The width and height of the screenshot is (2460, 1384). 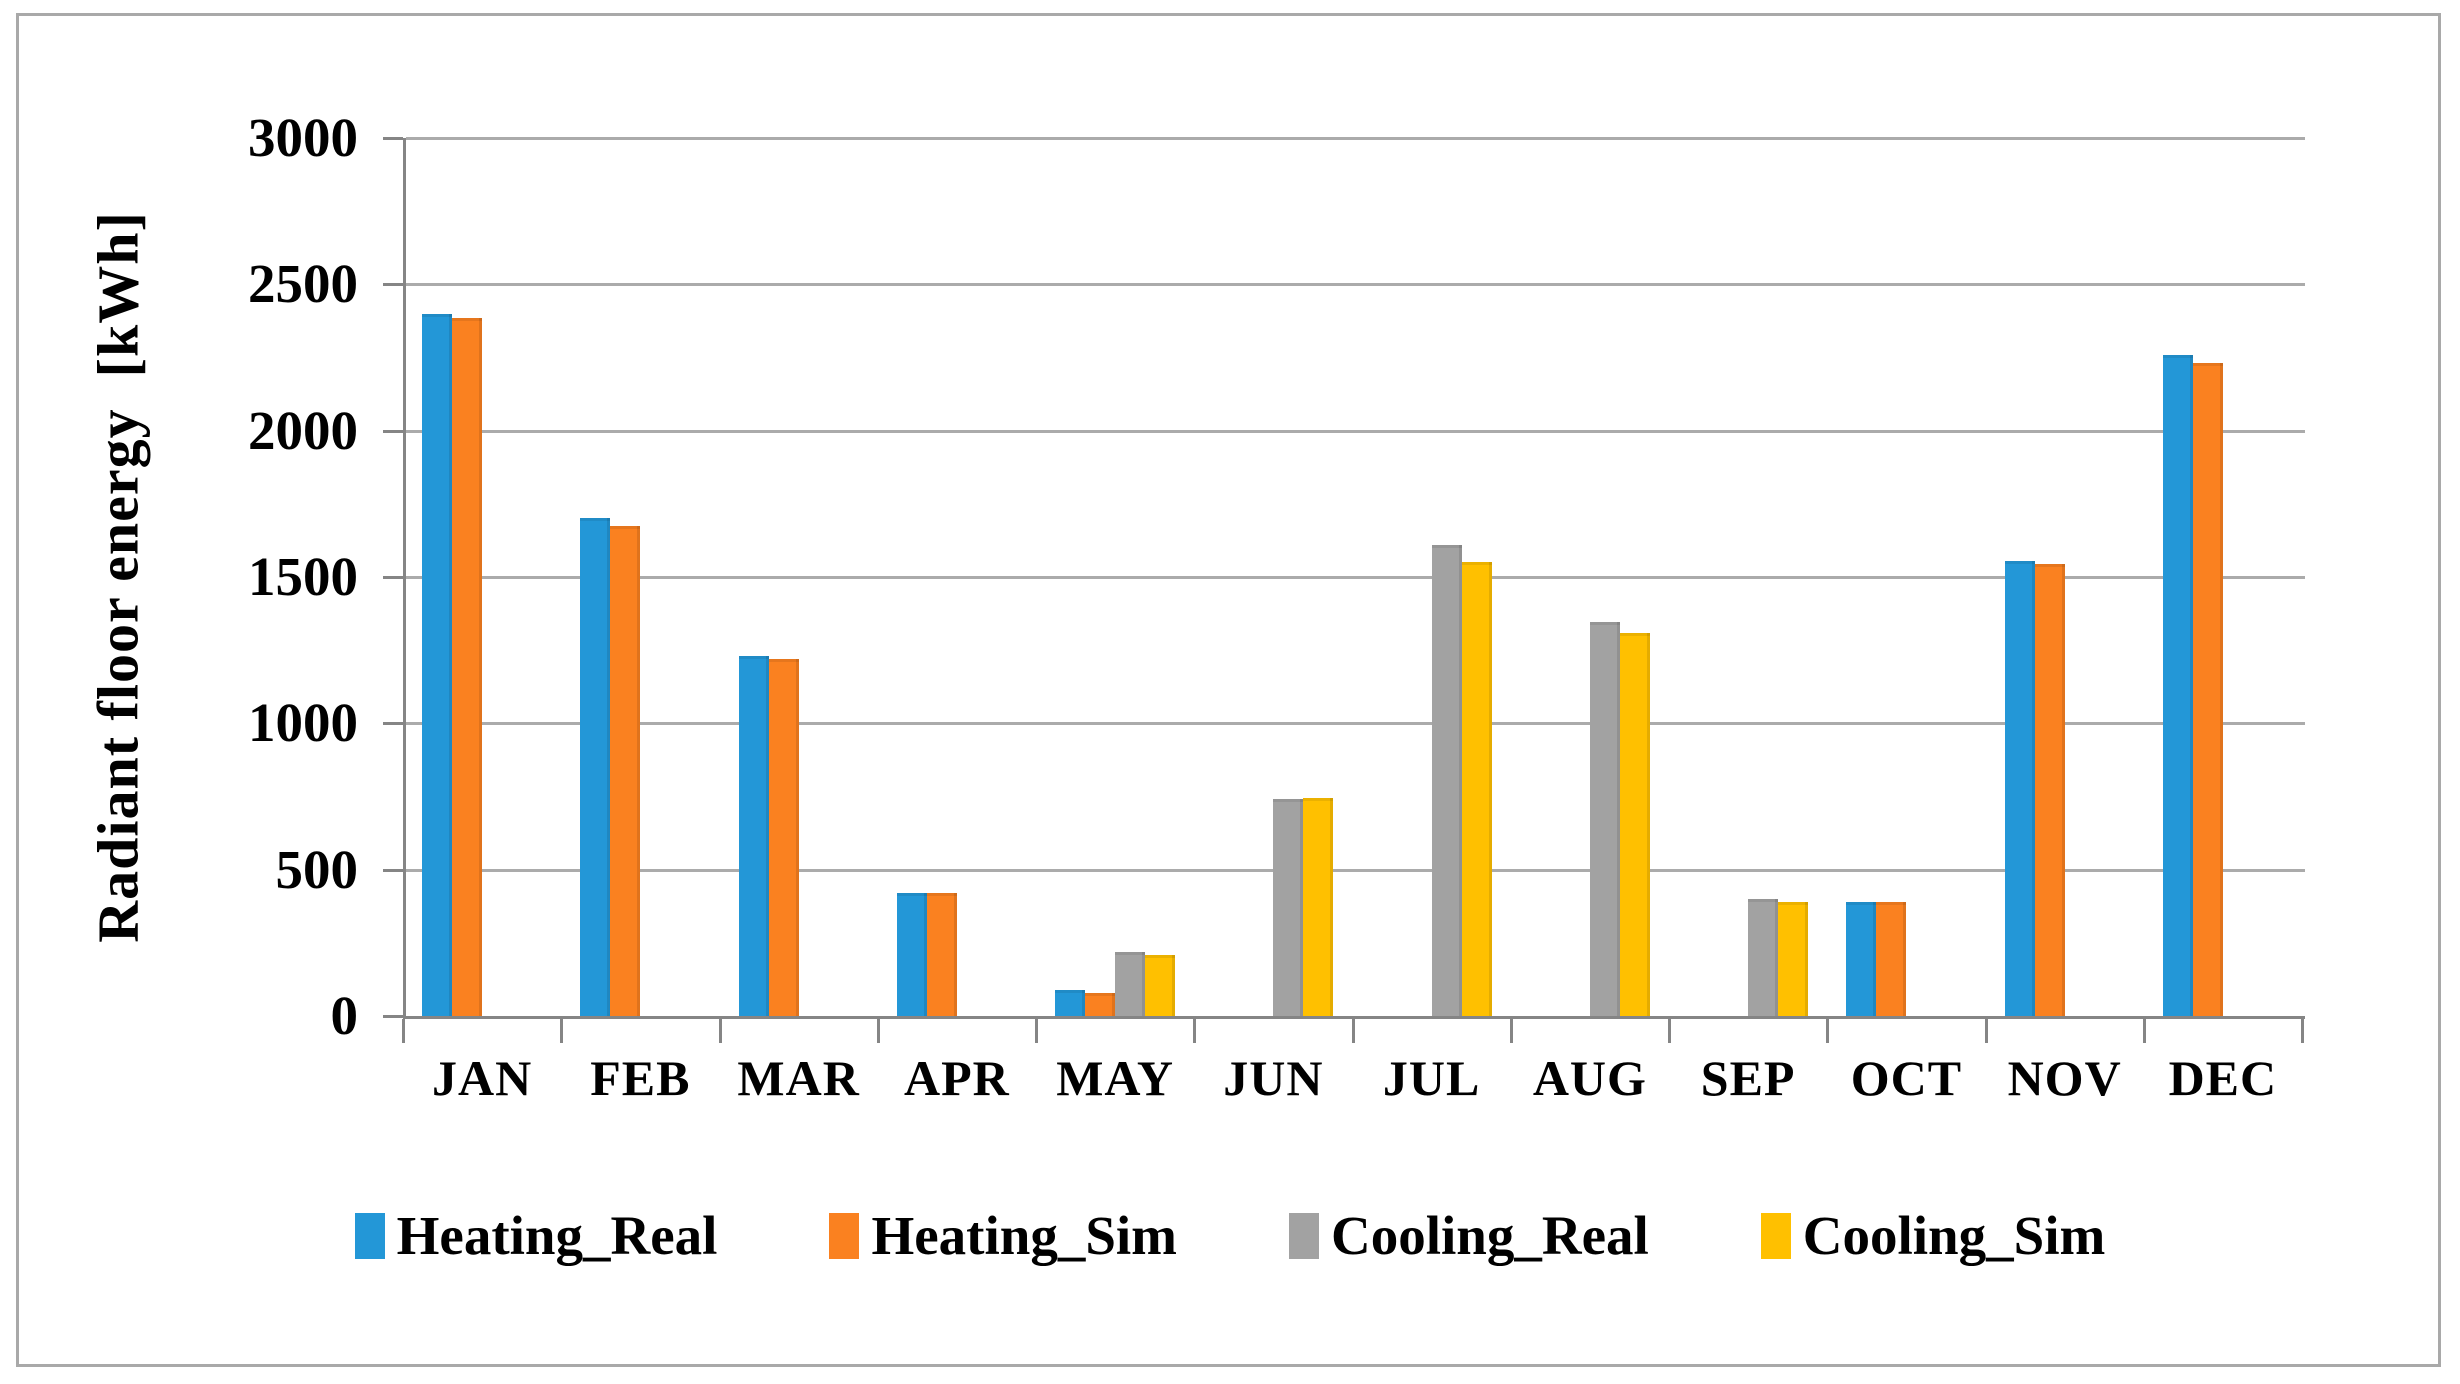 I want to click on x-axis-label-aug: AUG, so click(x=1589, y=1078).